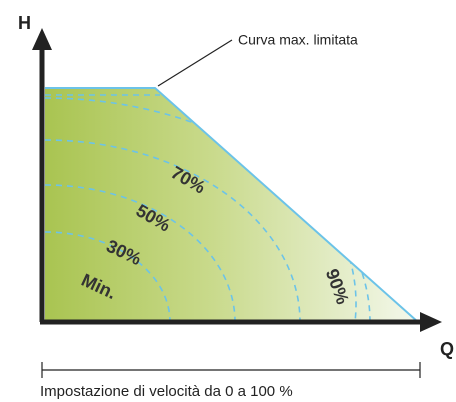  What do you see at coordinates (42, 39) in the screenshot?
I see `y-arrow` at bounding box center [42, 39].